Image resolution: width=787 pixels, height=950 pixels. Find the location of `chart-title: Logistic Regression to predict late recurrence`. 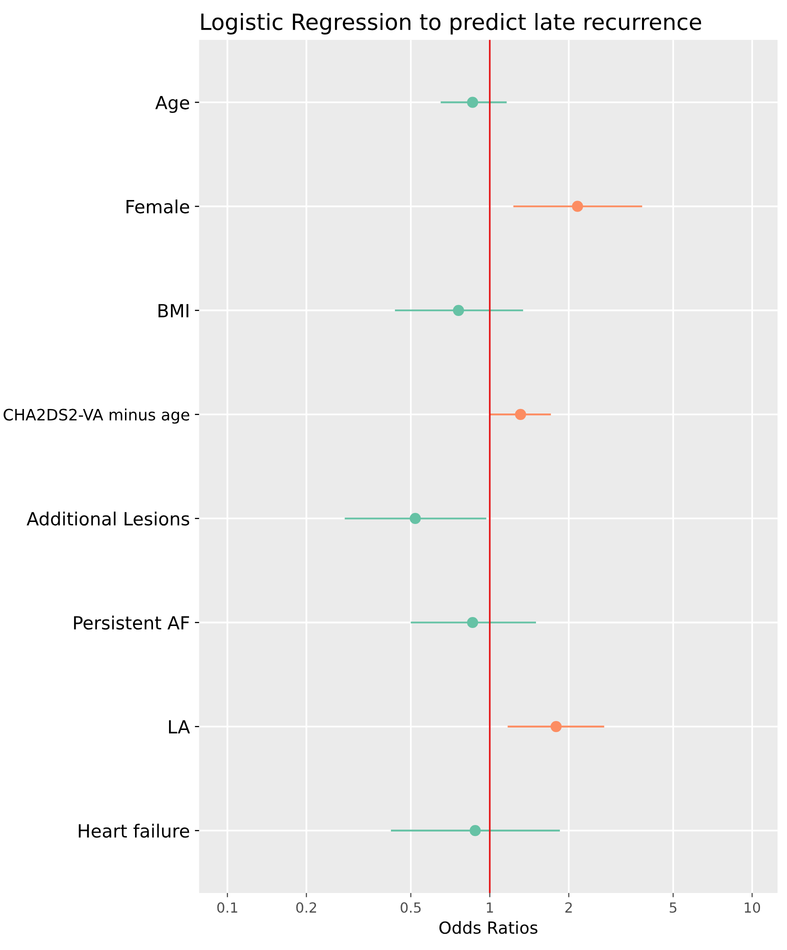

chart-title: Logistic Regression to predict late recurrence is located at coordinates (451, 23).